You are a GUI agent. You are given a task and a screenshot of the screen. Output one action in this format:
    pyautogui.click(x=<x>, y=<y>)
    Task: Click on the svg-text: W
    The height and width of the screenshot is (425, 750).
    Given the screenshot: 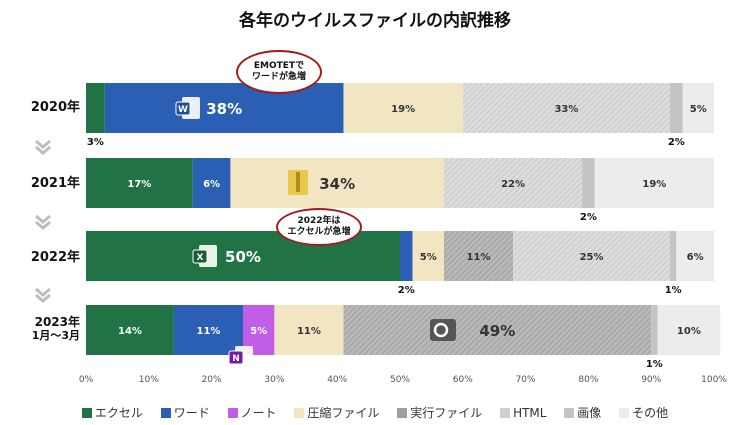 What is the action you would take?
    pyautogui.click(x=183, y=110)
    